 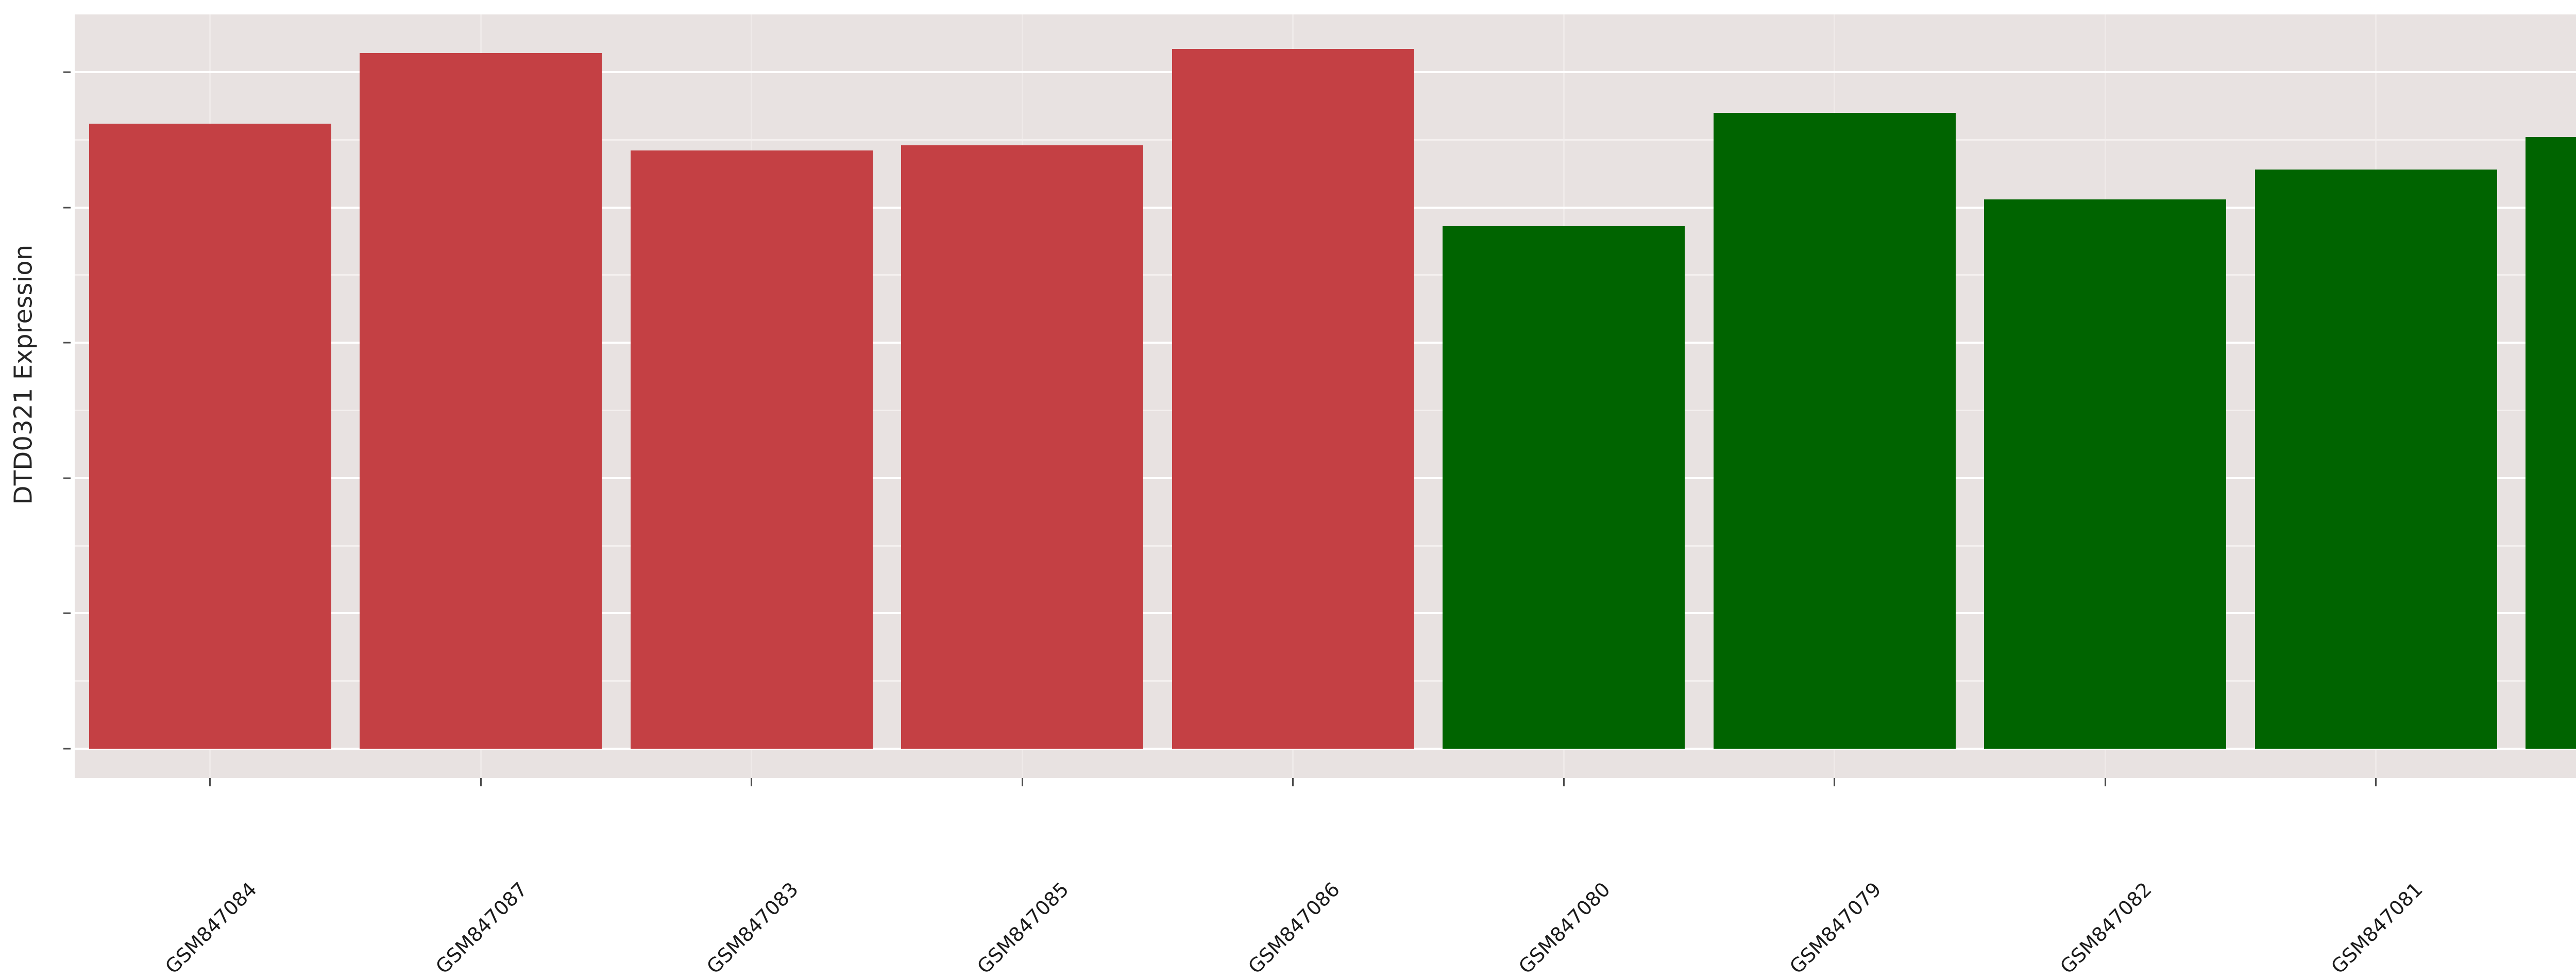 I want to click on x-axis-tick-label: GSM847081, so click(x=2419, y=886).